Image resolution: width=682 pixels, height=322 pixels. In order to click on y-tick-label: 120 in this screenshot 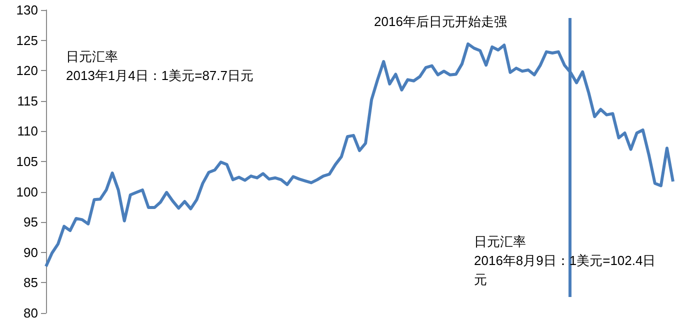, I will do `click(27, 70)`.